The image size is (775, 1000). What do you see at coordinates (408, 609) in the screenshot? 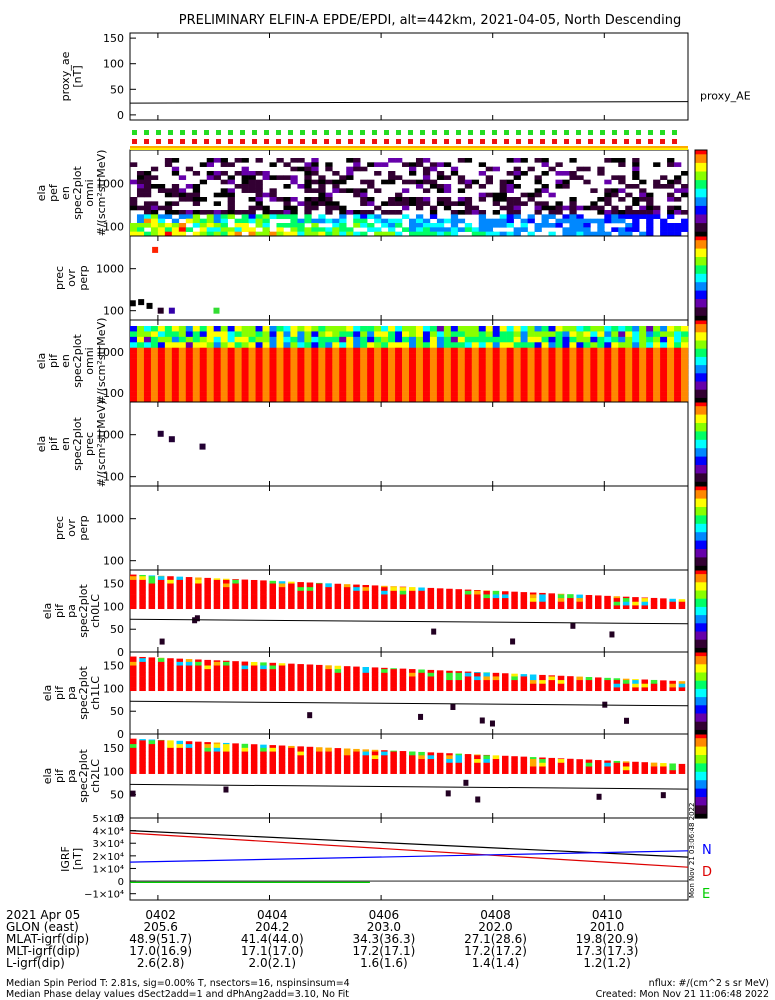
I see `pa_ch0-heatmap` at bounding box center [408, 609].